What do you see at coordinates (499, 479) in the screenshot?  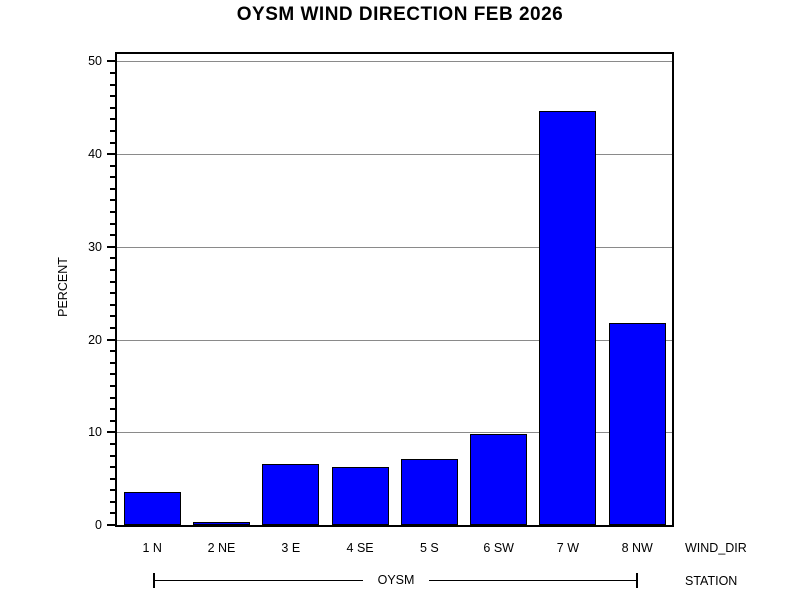 I see `bar-6-sw` at bounding box center [499, 479].